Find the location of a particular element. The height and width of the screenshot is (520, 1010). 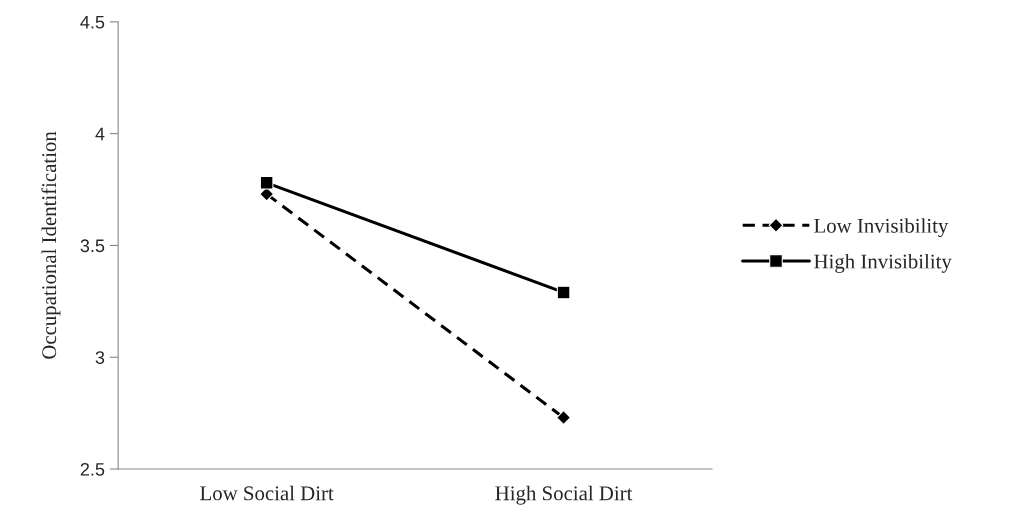

y-tick-label: 3 is located at coordinates (100, 357).